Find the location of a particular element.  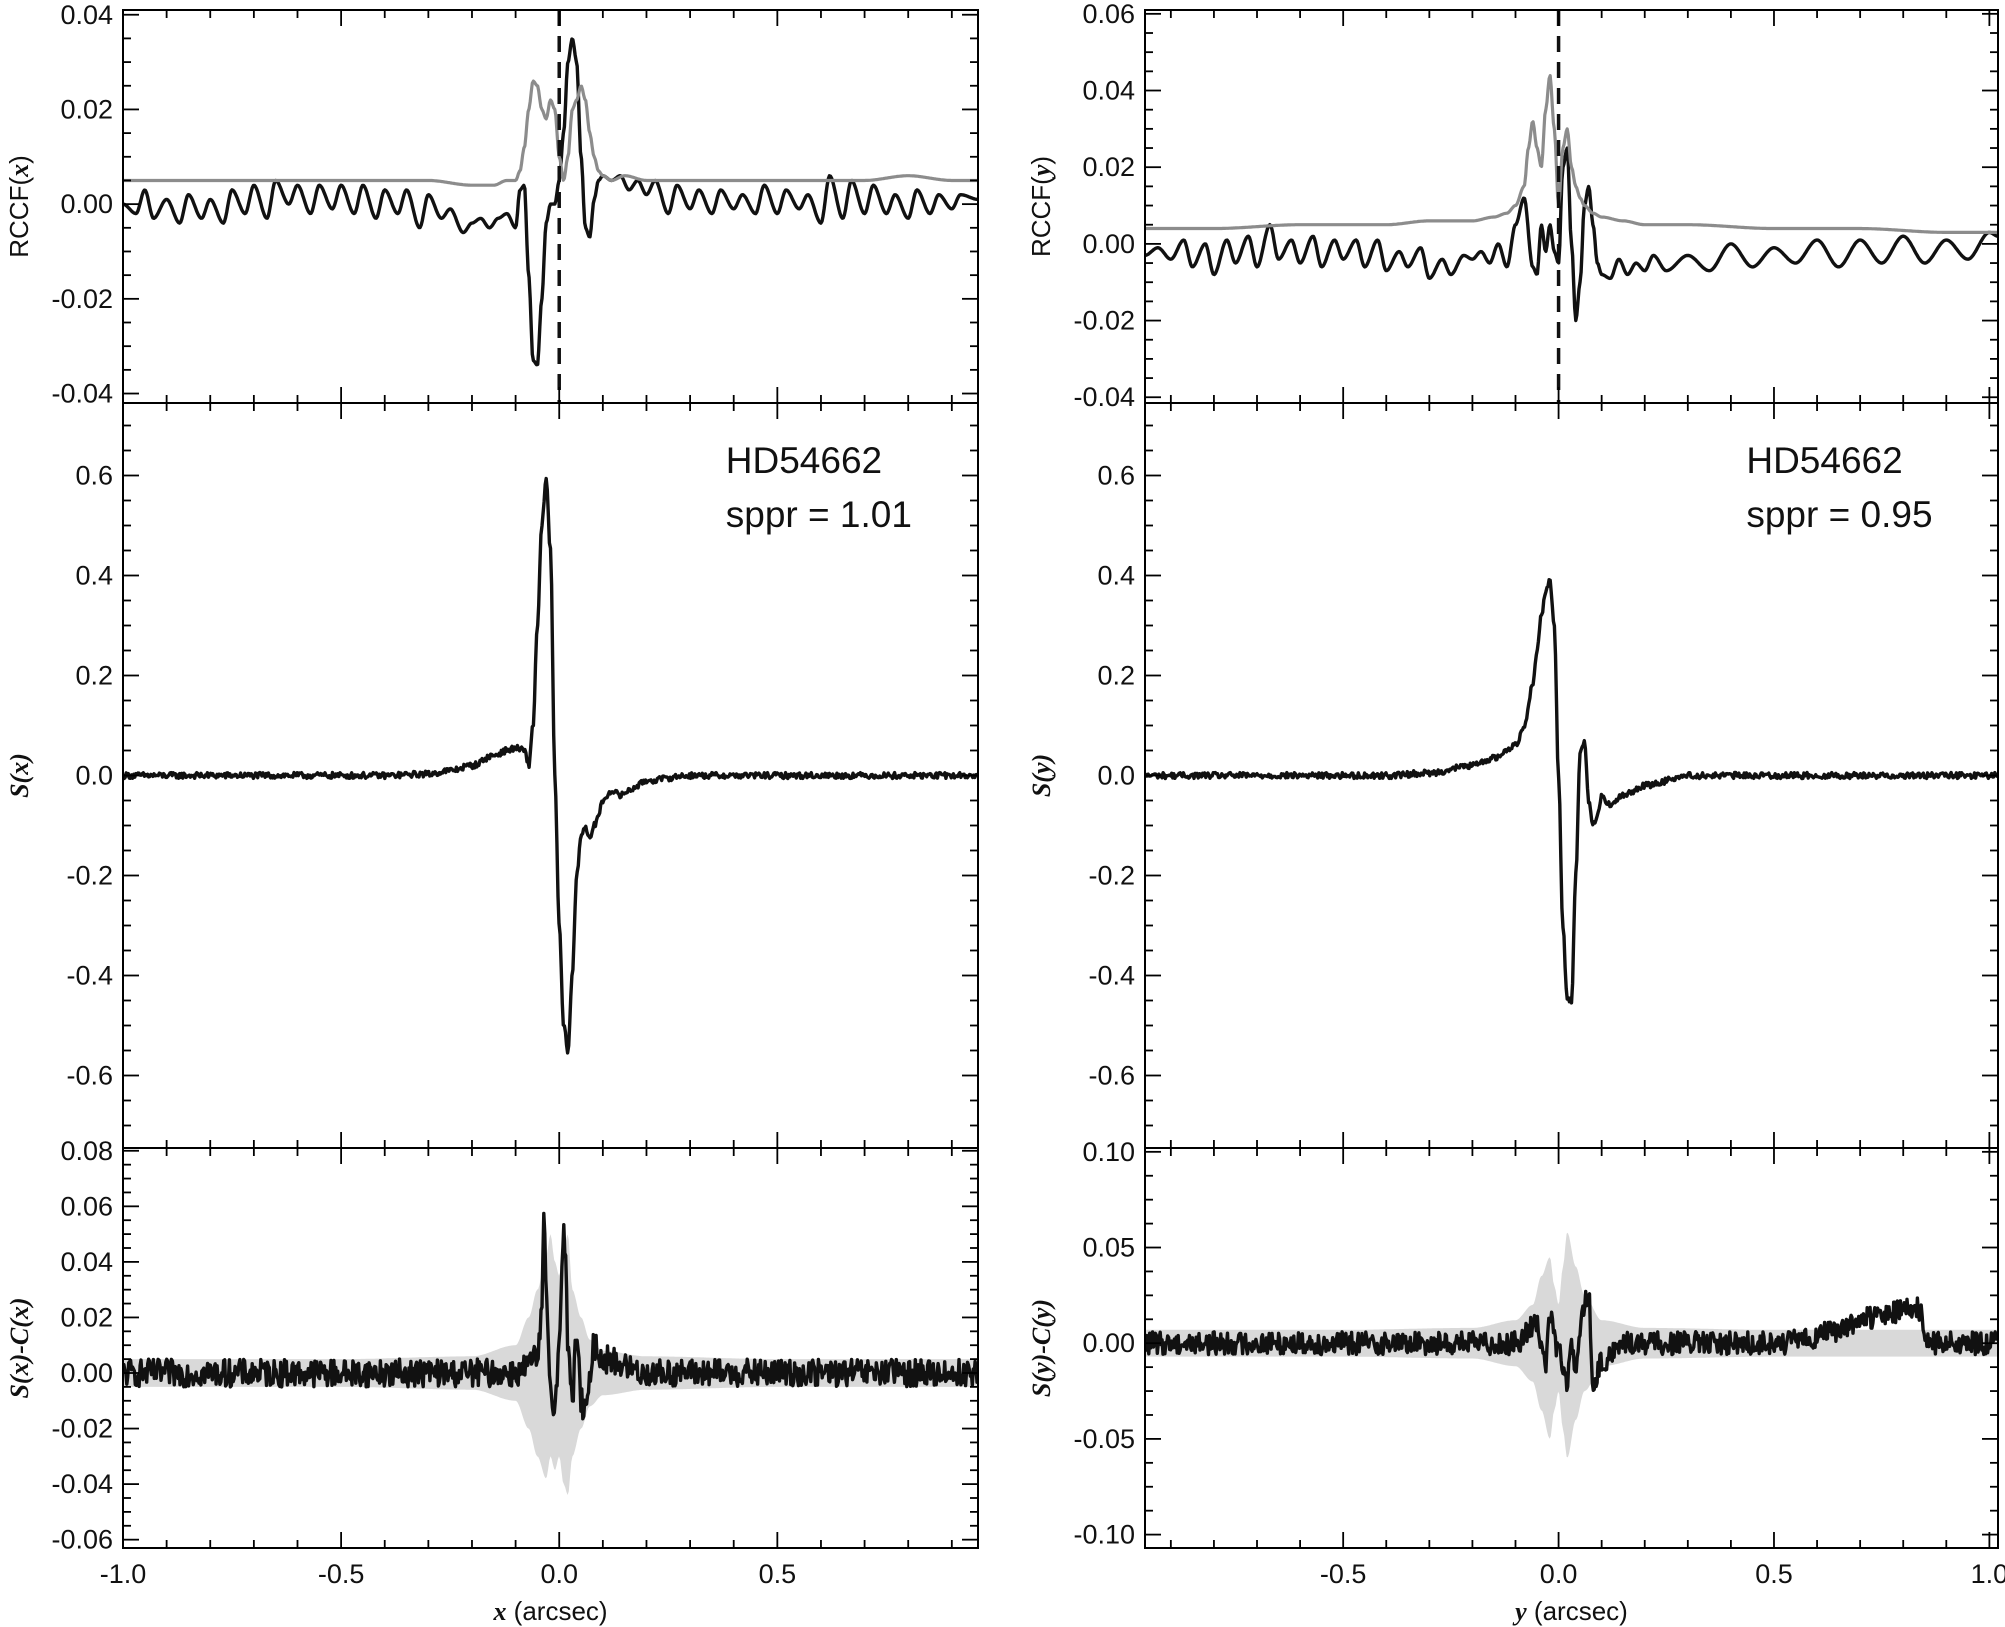

plot-area-resid-x is located at coordinates (550, 1353).